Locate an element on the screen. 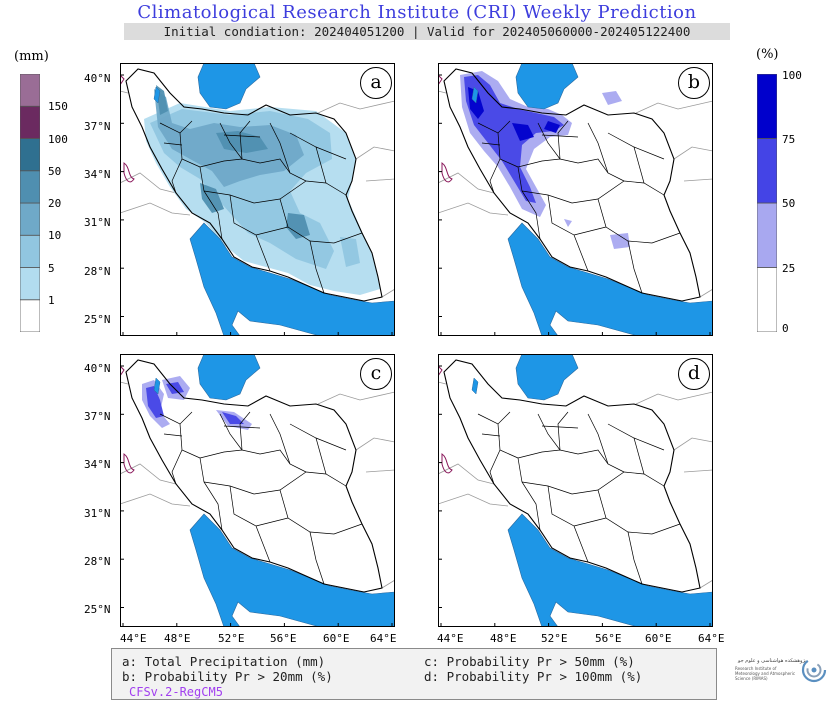 This screenshot has height=706, width=834. lon-label: 64°E is located at coordinates (383, 638).